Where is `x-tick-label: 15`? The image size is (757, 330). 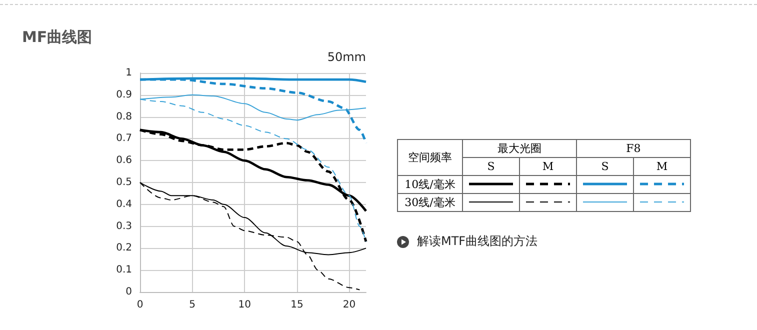
x-tick-label: 15 is located at coordinates (297, 305).